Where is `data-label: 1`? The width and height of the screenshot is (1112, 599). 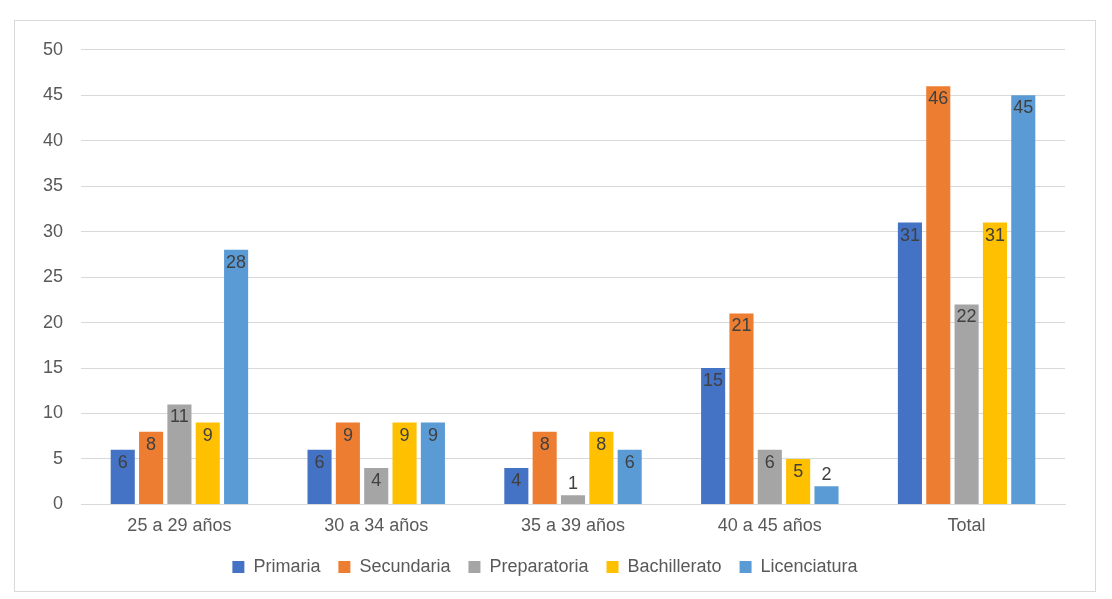 data-label: 1 is located at coordinates (573, 483).